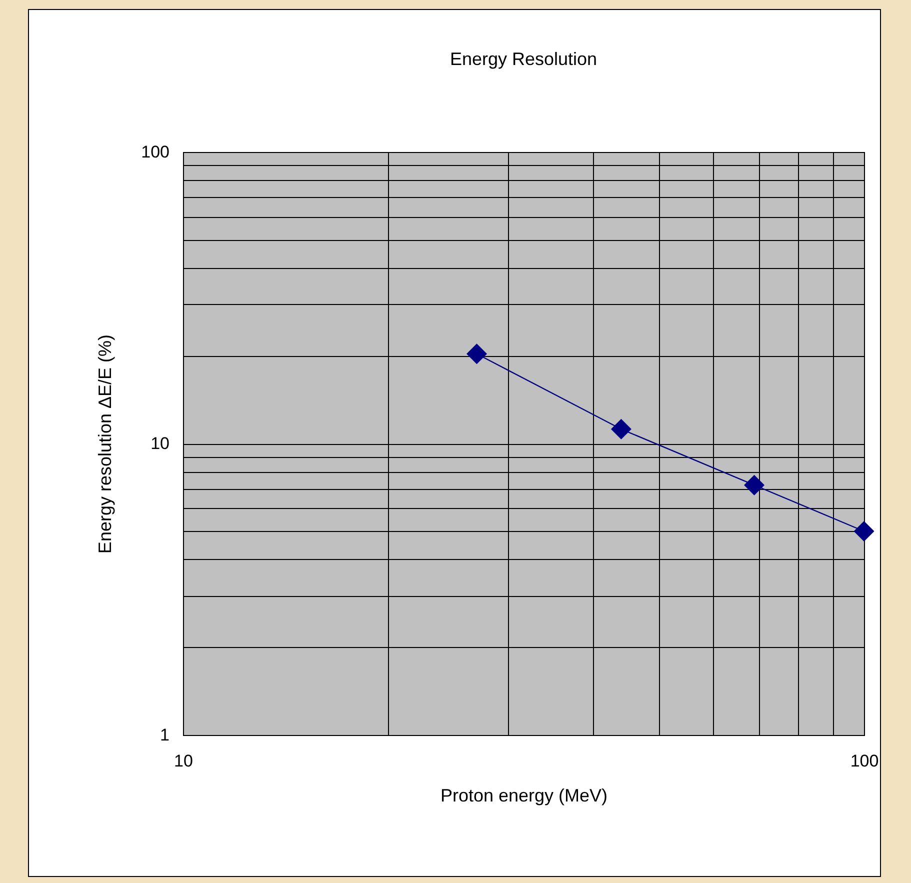  I want to click on x-axis-title: Proton energy (MeV), so click(524, 796).